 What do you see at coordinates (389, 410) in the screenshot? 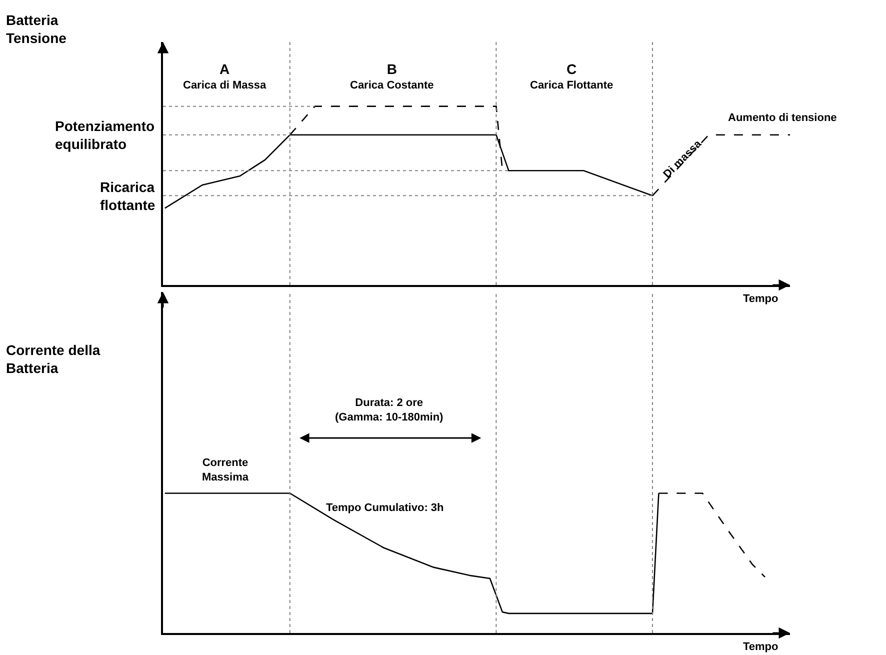
I see `text: Durata: 2 ore (Gamma: 10-180min)` at bounding box center [389, 410].